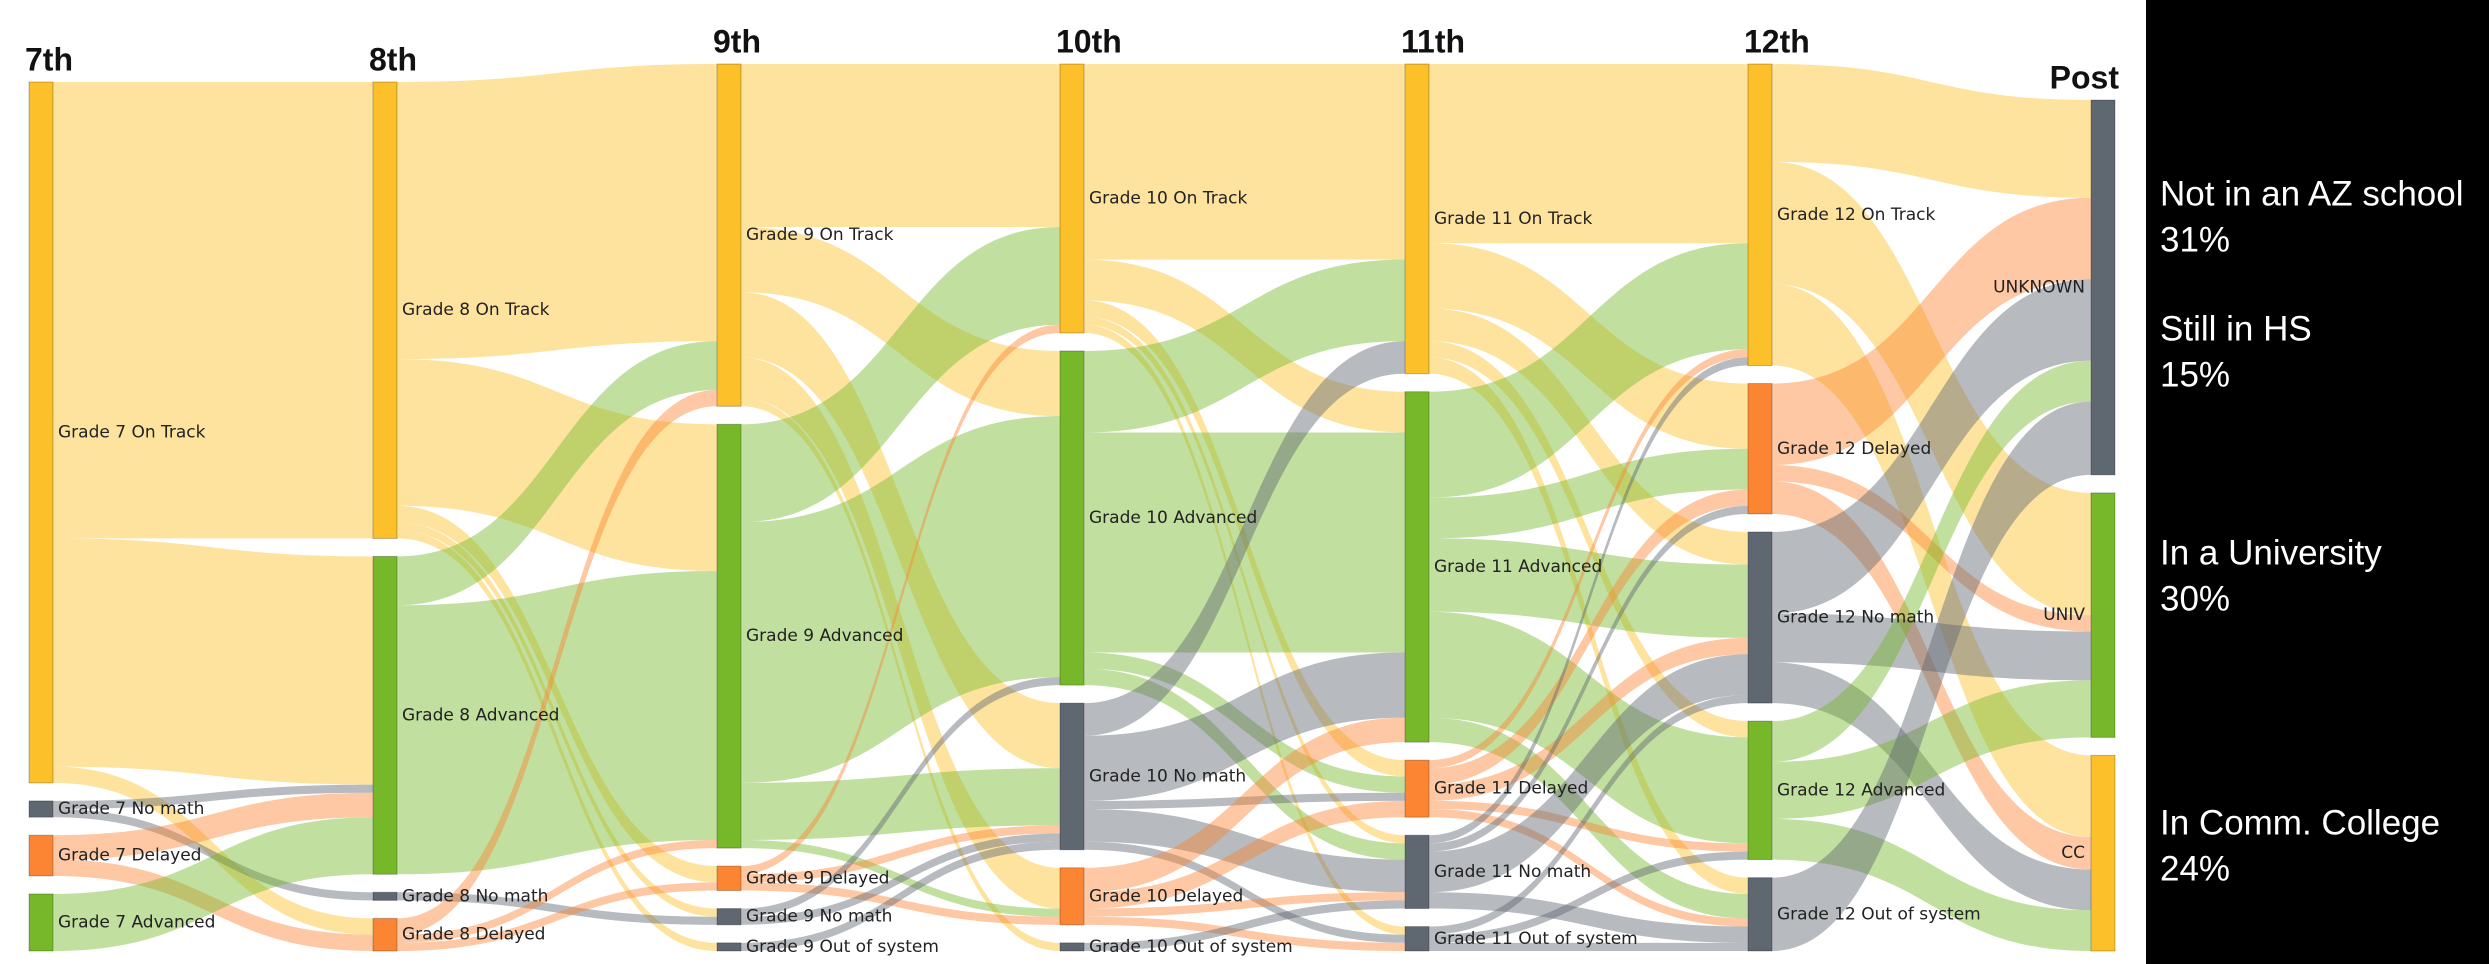 This screenshot has height=964, width=2489. Describe the element at coordinates (2317, 482) in the screenshot. I see `annotation-panel` at that location.